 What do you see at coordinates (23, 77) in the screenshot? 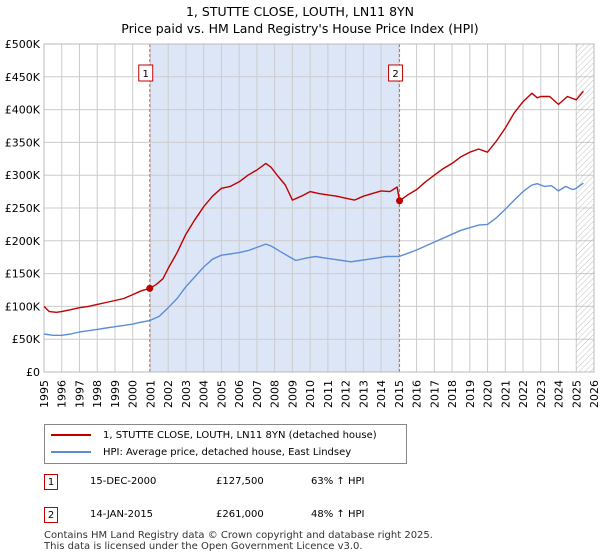
I see `y-tick-label: £450K` at bounding box center [23, 77].